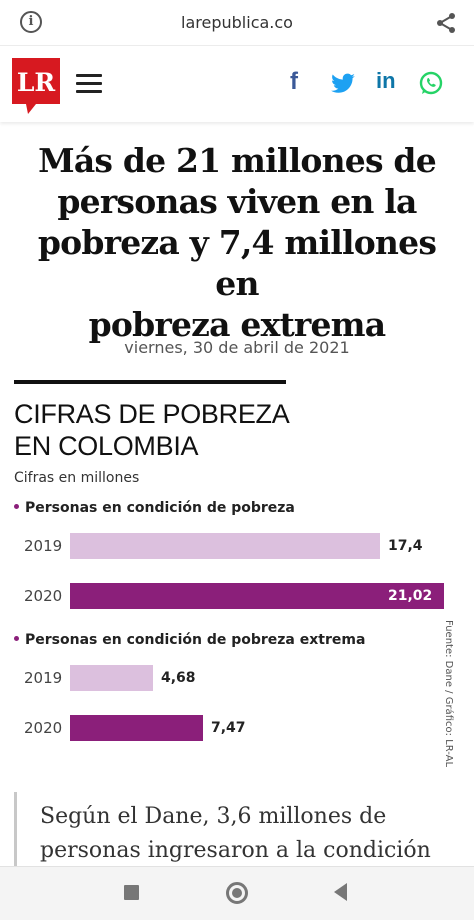  What do you see at coordinates (31, 22) in the screenshot?
I see `info-icon: i` at bounding box center [31, 22].